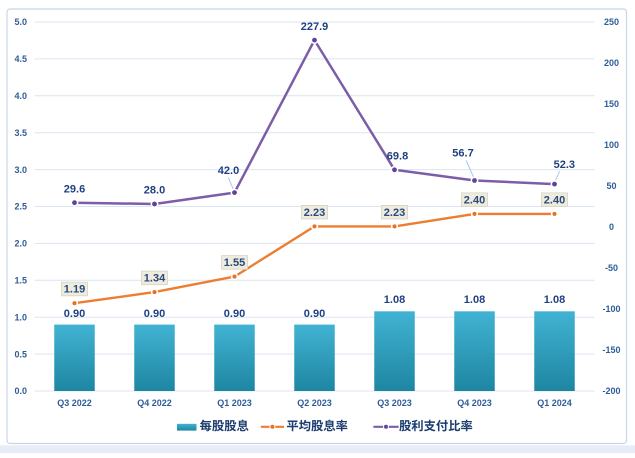 This screenshot has height=458, width=635. What do you see at coordinates (611, 22) in the screenshot?
I see `svg-text: 250` at bounding box center [611, 22].